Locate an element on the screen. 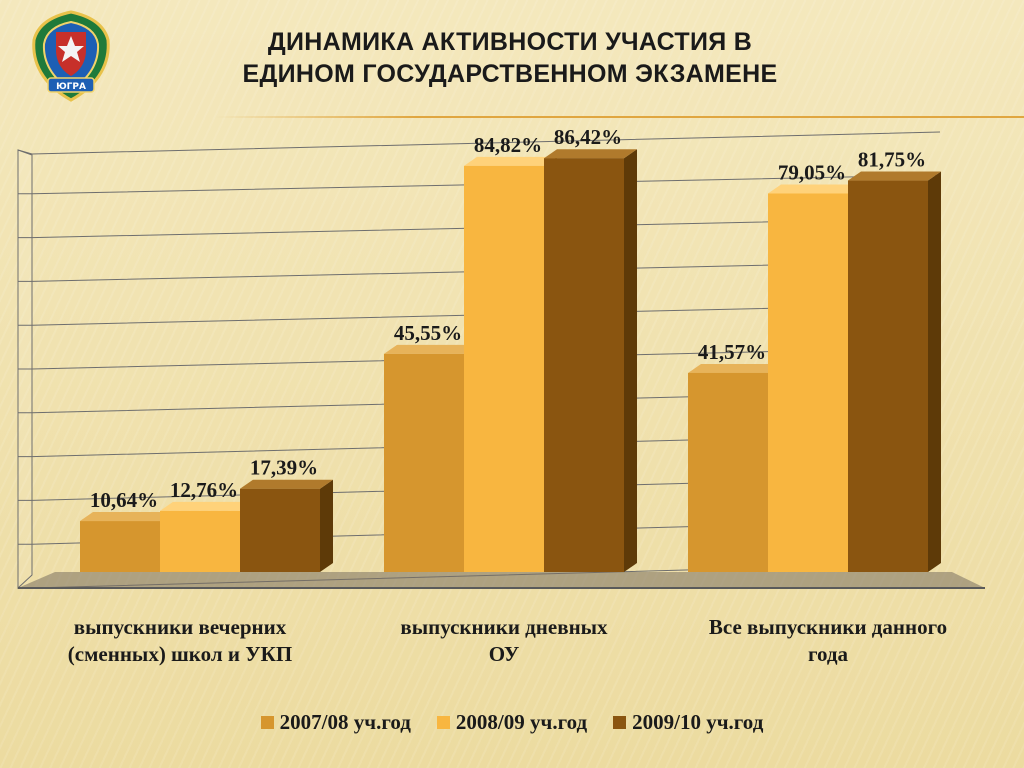 Image resolution: width=1024 pixels, height=768 pixels. category-label-line: ОУ is located at coordinates (504, 654).